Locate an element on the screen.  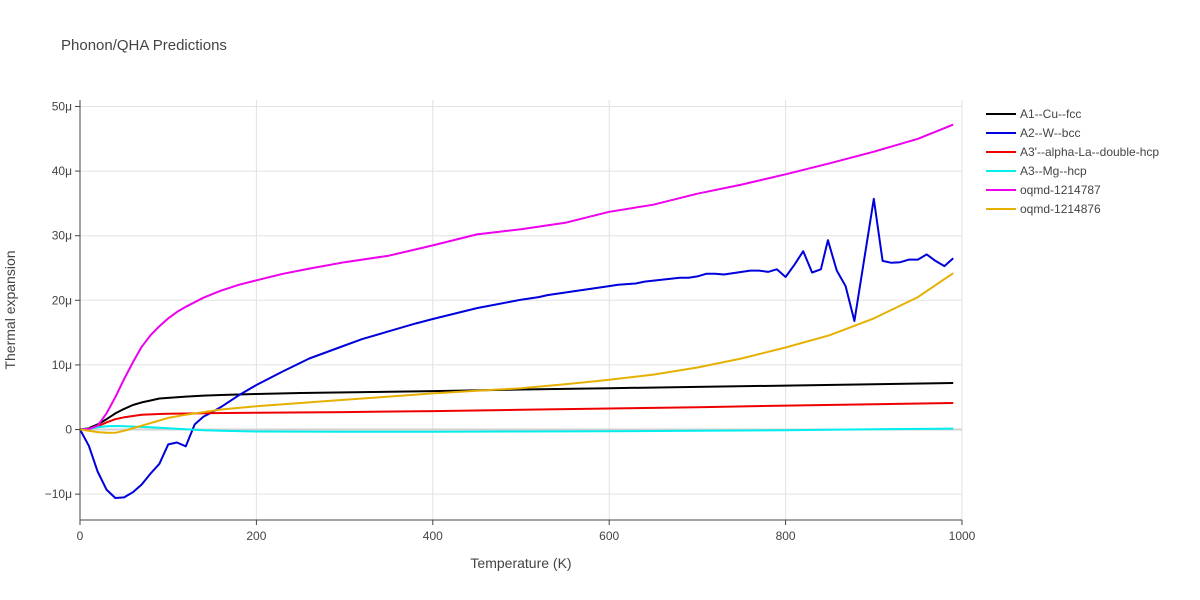
x-tick-label: 200 is located at coordinates (256, 536).